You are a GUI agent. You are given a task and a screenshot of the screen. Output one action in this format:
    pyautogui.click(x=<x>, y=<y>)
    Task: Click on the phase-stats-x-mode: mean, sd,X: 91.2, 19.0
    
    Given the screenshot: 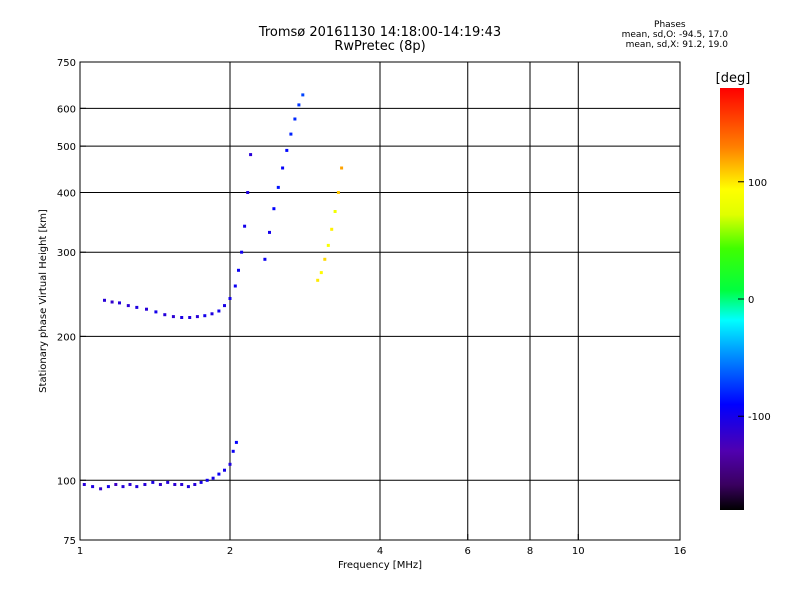 What is the action you would take?
    pyautogui.click(x=676, y=45)
    